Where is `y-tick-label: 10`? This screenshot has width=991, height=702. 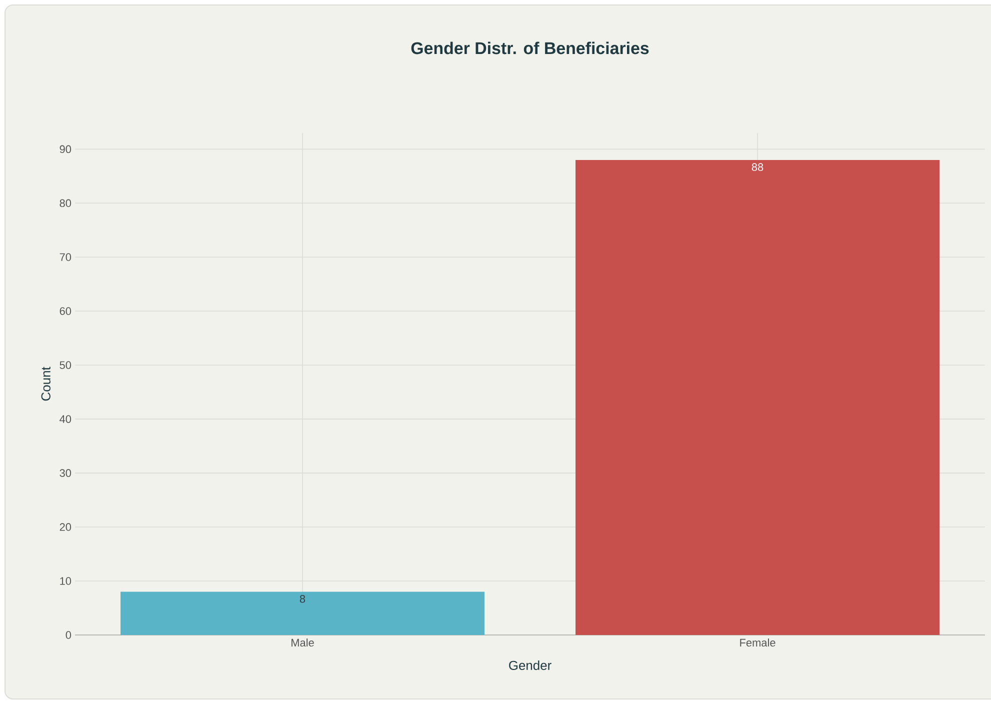 y-tick-label: 10 is located at coordinates (66, 581).